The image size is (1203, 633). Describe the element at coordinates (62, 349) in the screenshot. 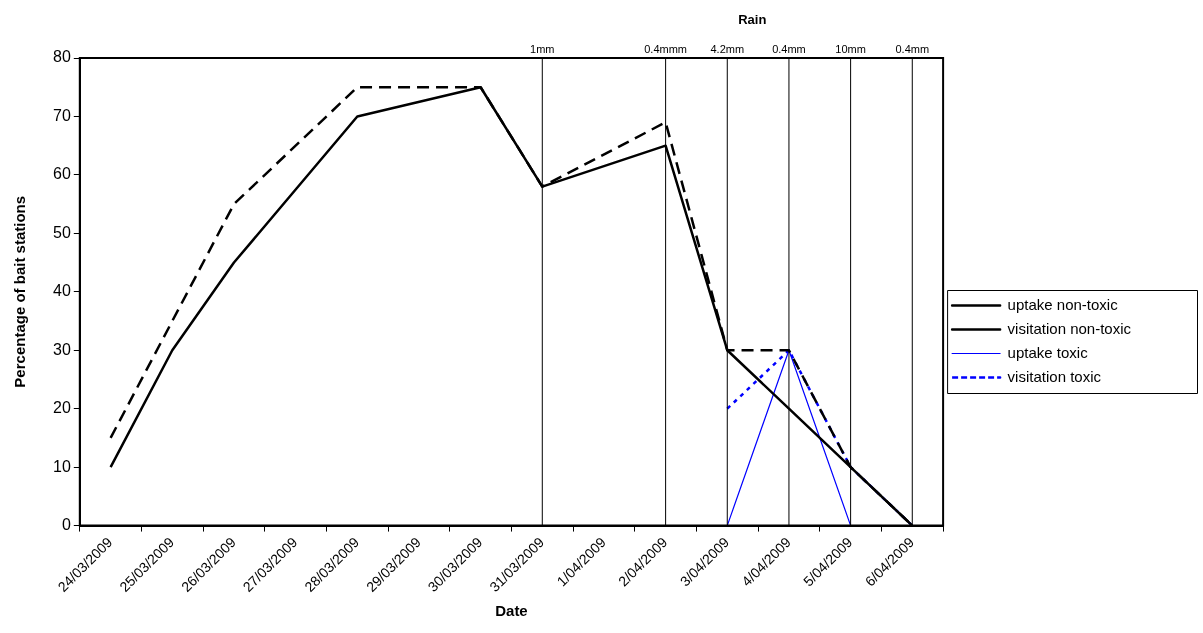

I see `y-tick-label: 30` at that location.